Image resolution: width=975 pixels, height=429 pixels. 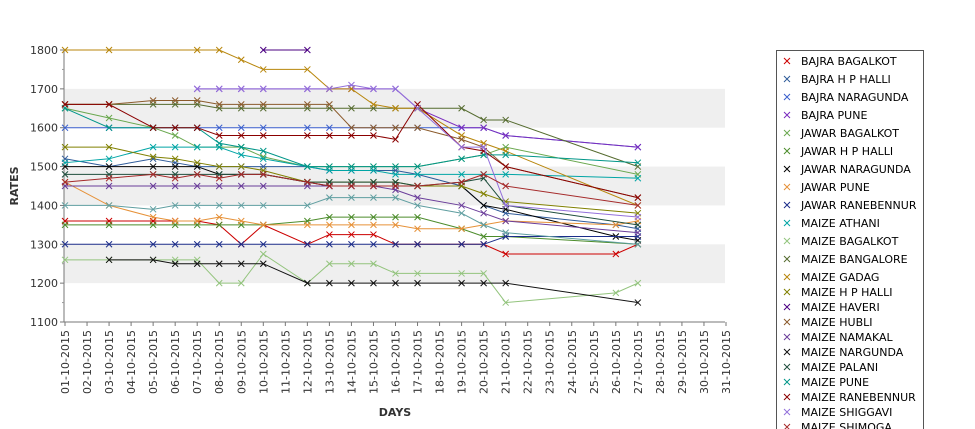 I want to click on y-tick-label: 1200, so click(x=44, y=283).